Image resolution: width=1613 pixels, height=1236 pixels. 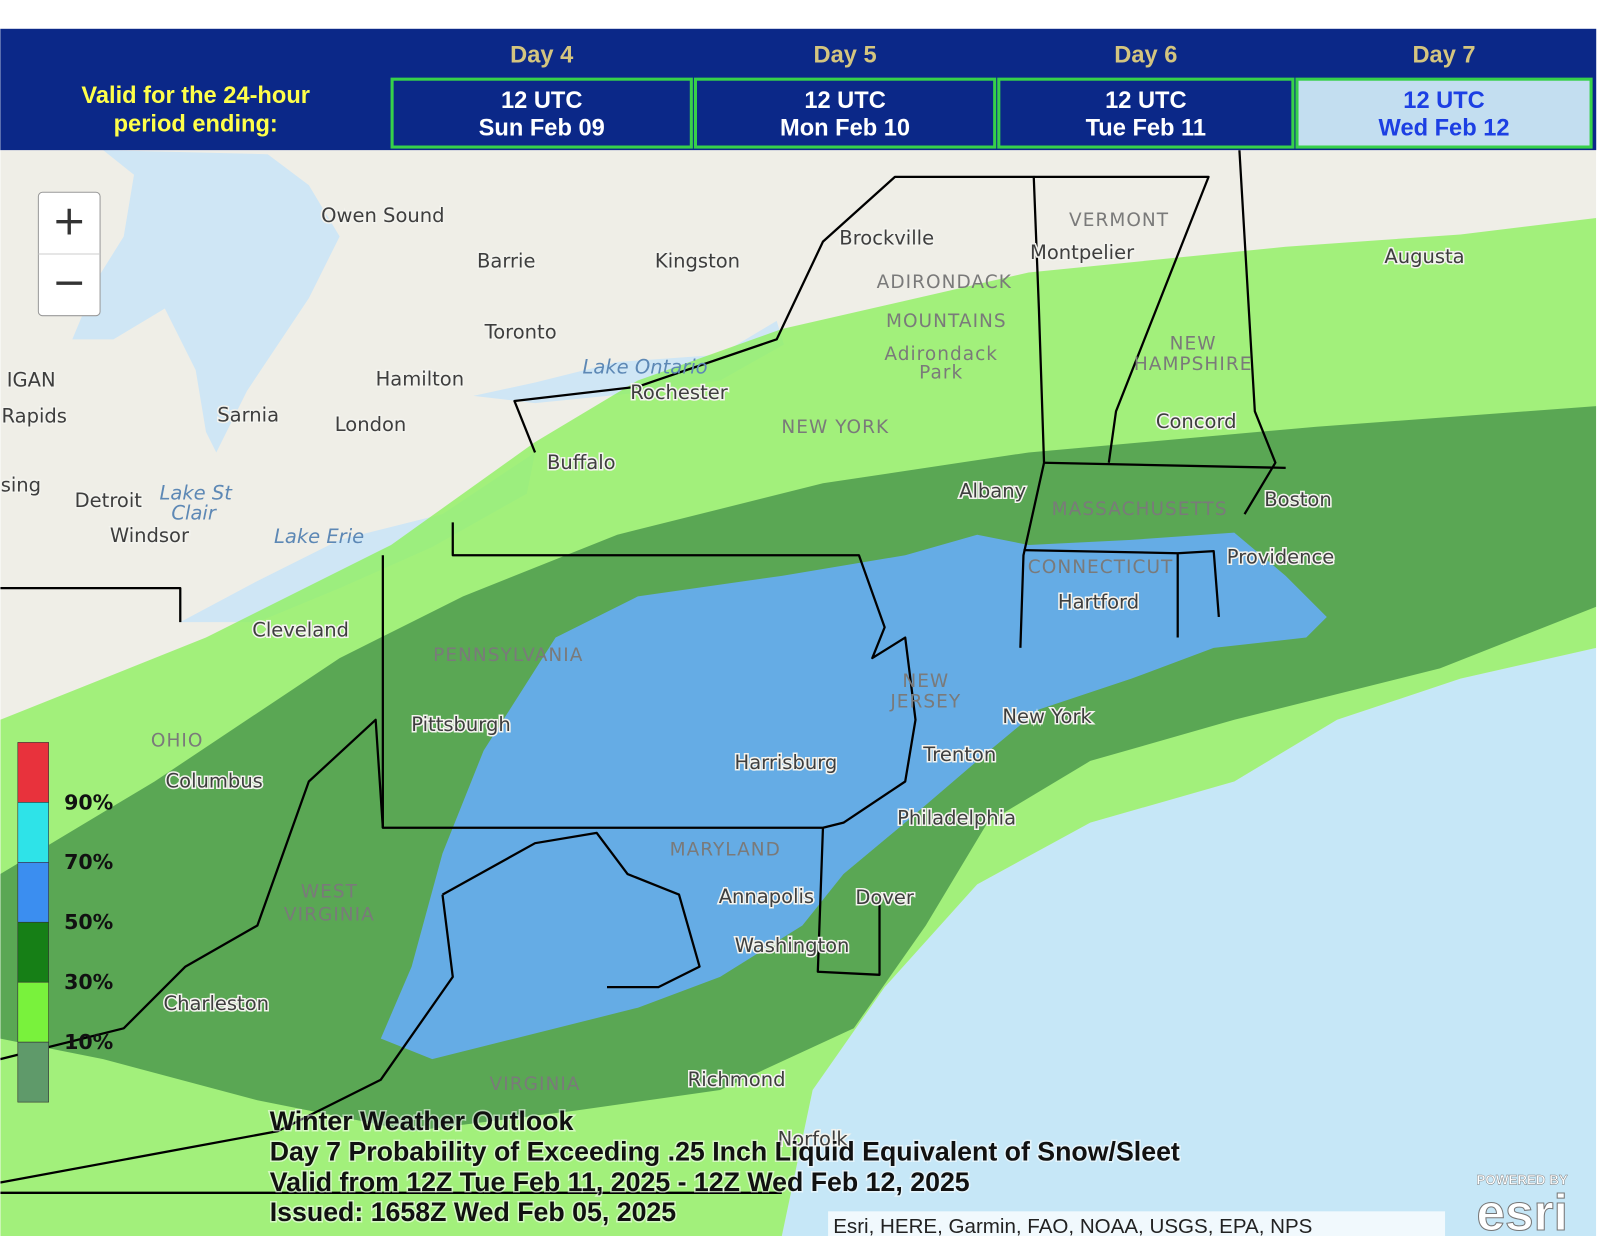 What do you see at coordinates (1424, 256) in the screenshot?
I see `city-label: Augusta` at bounding box center [1424, 256].